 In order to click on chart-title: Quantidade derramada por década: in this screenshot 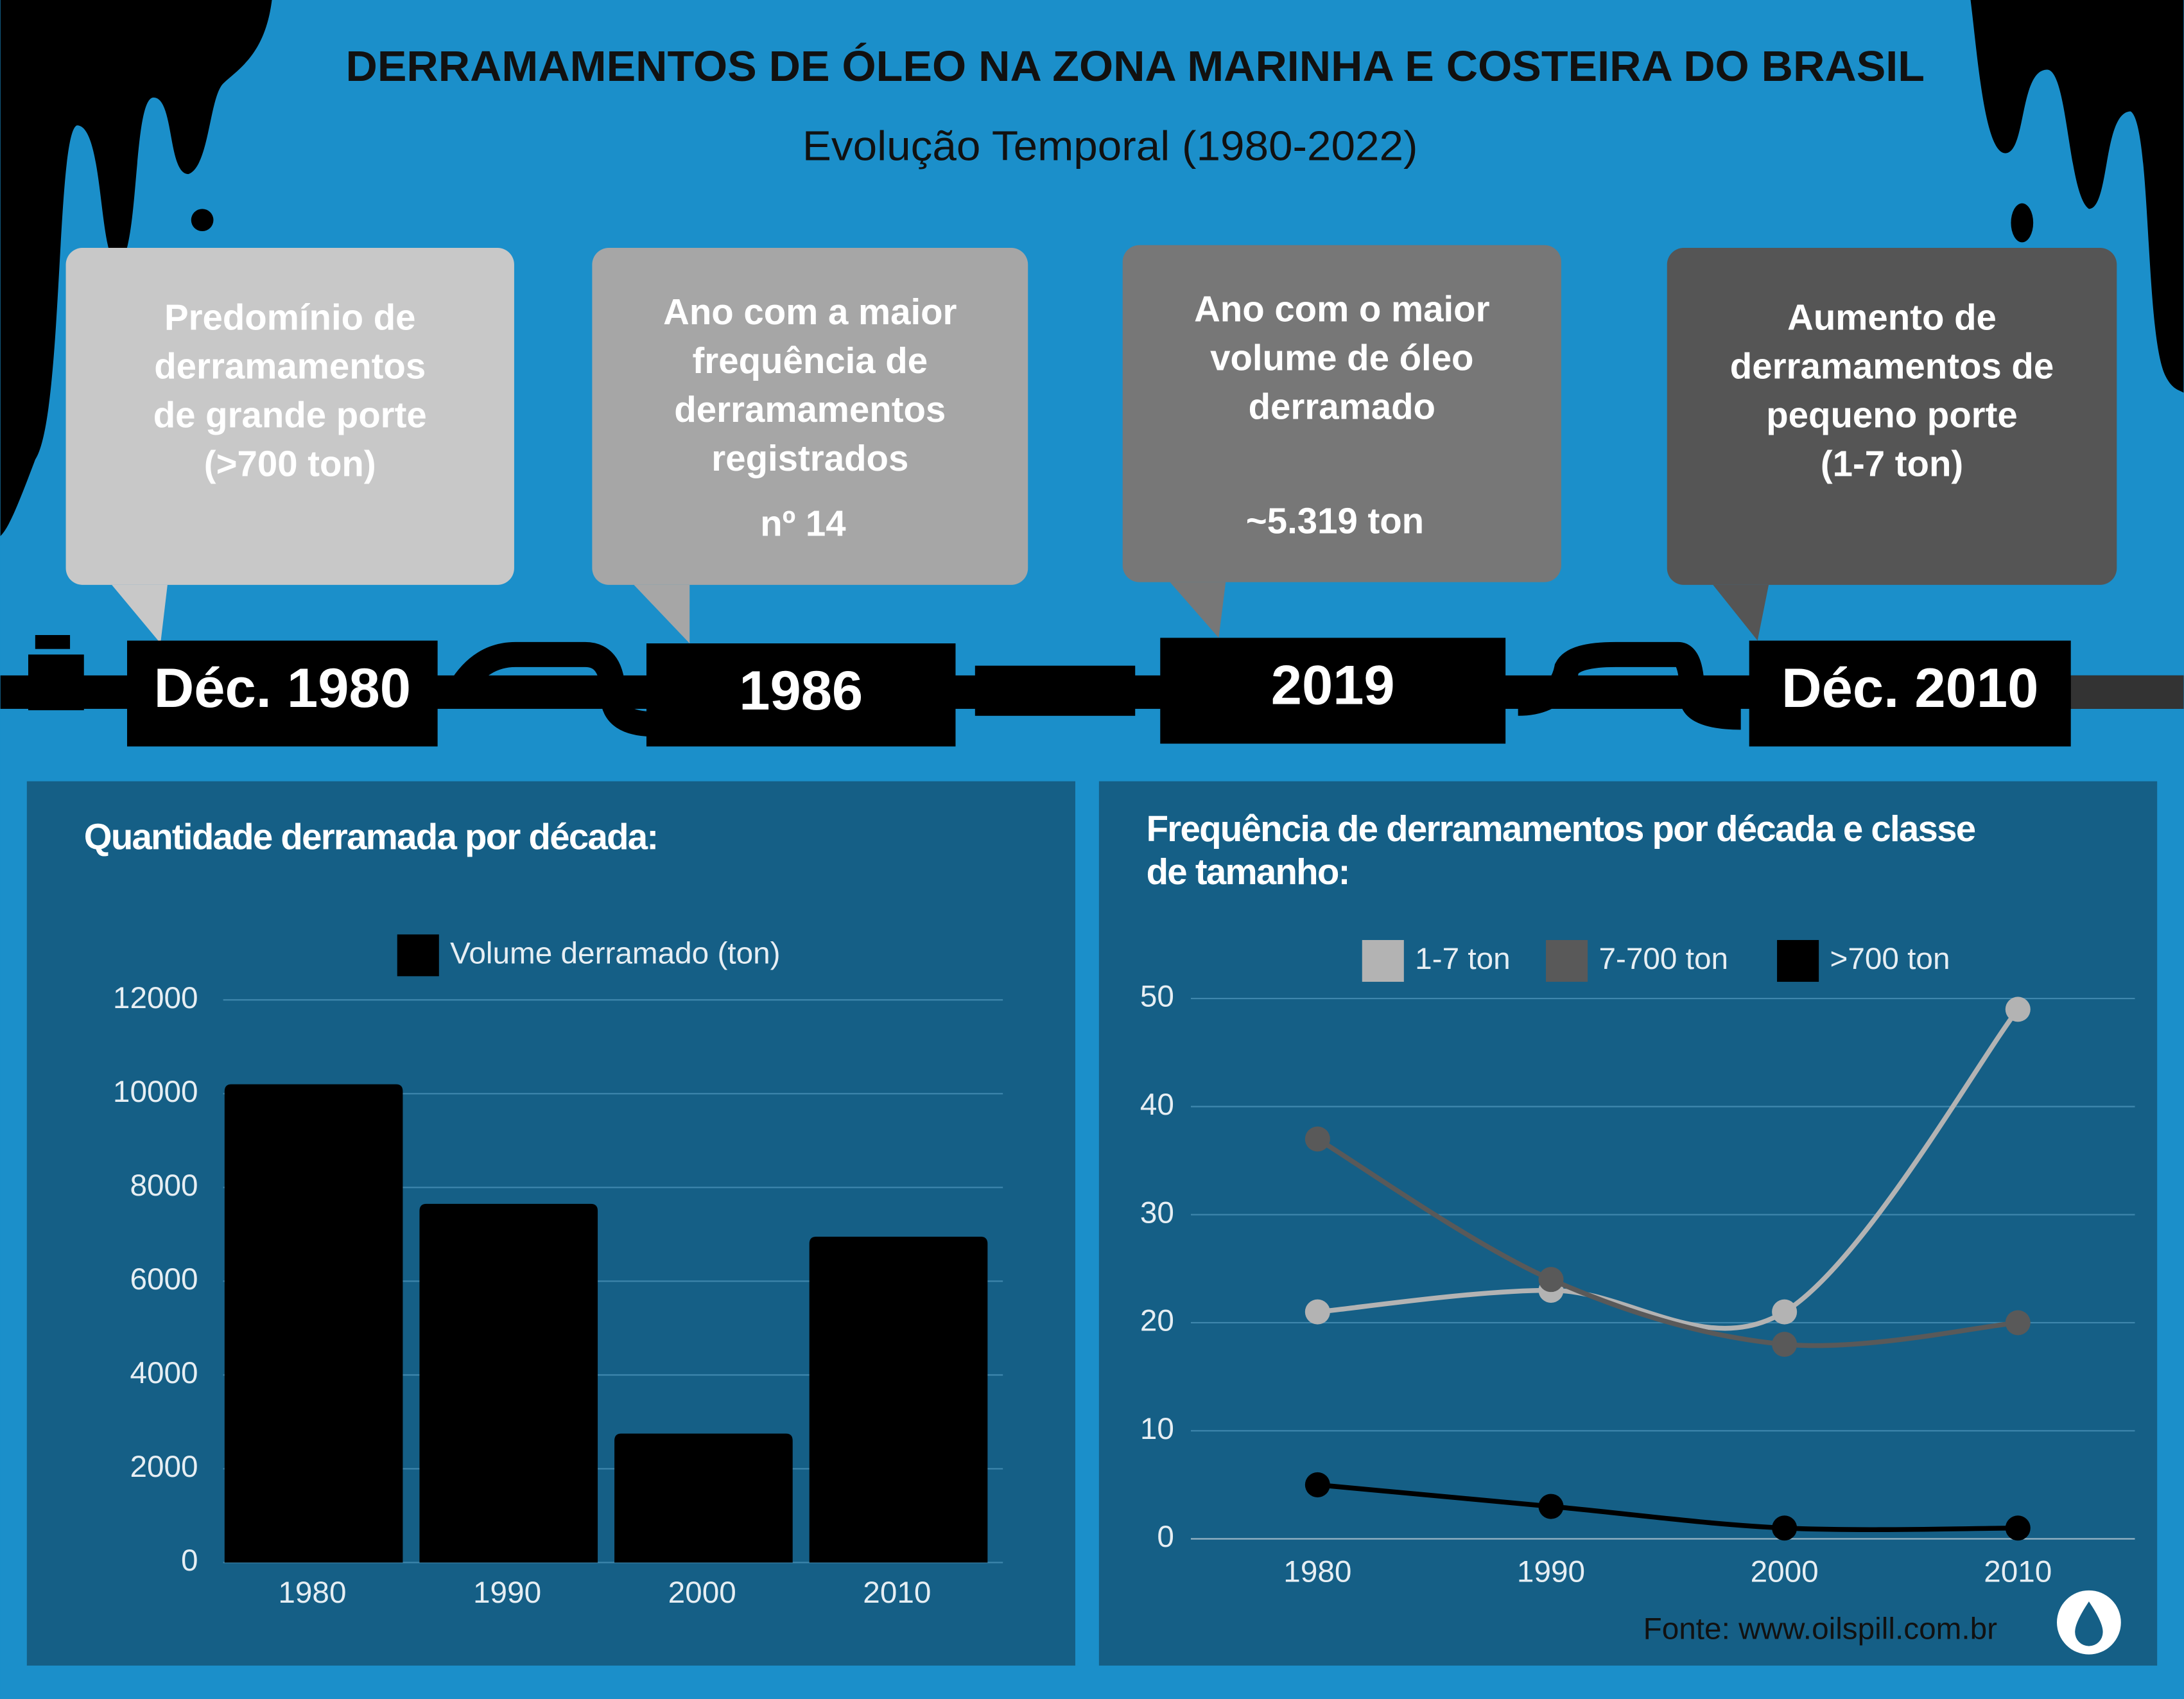, I will do `click(371, 837)`.